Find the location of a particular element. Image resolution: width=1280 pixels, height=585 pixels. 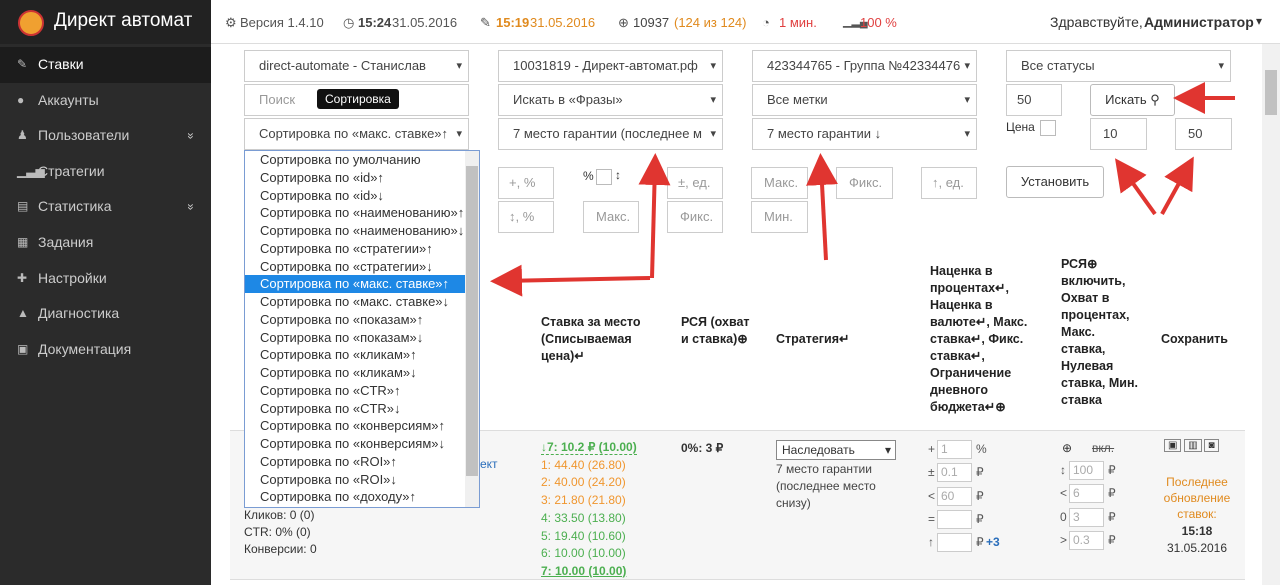

rsya-prefix: > is located at coordinates (1064, 539).